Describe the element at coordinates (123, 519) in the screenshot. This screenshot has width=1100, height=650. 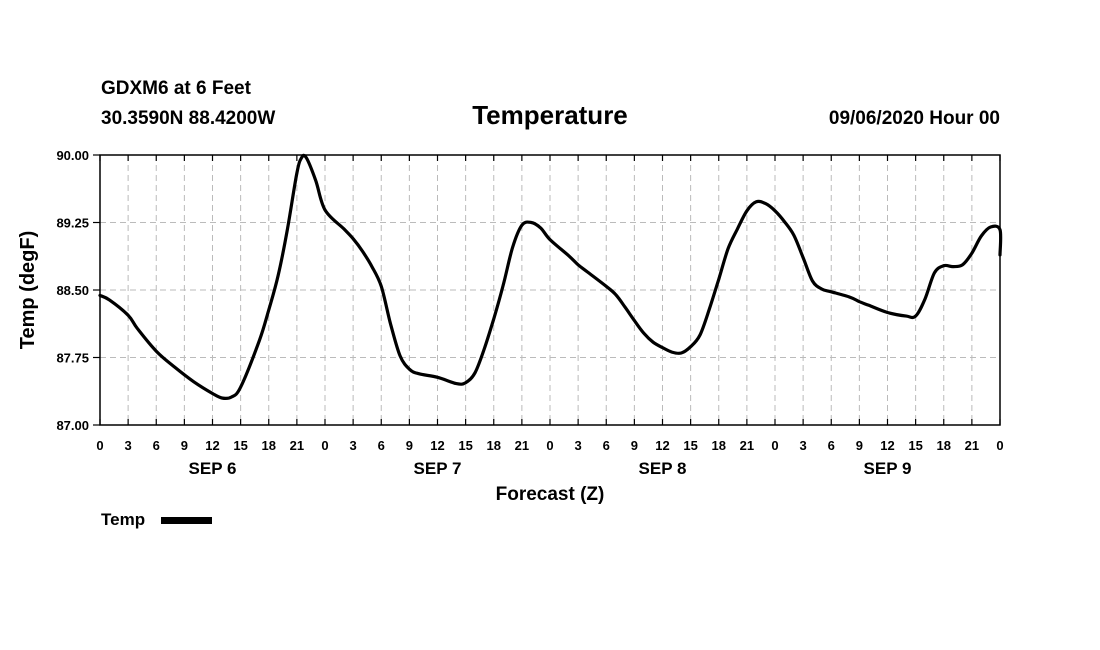
I see `legend-label: Temp` at that location.